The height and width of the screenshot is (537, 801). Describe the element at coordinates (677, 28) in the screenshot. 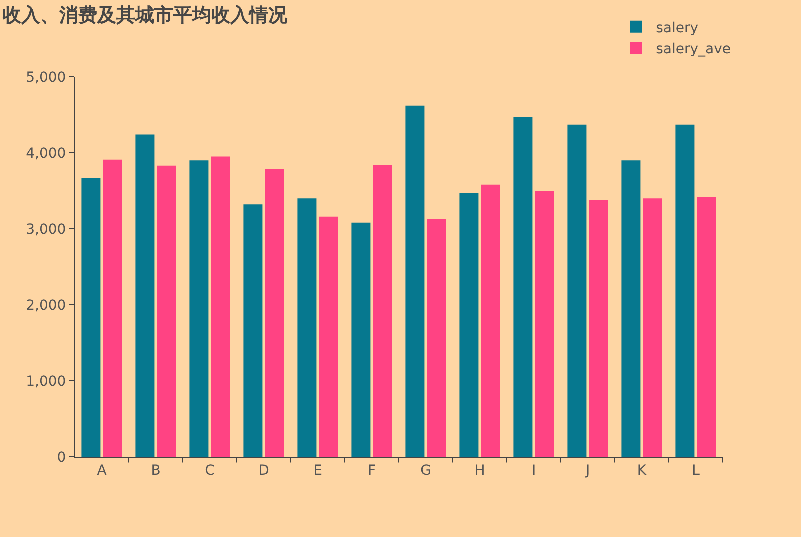

I see `legend-label: salery` at that location.